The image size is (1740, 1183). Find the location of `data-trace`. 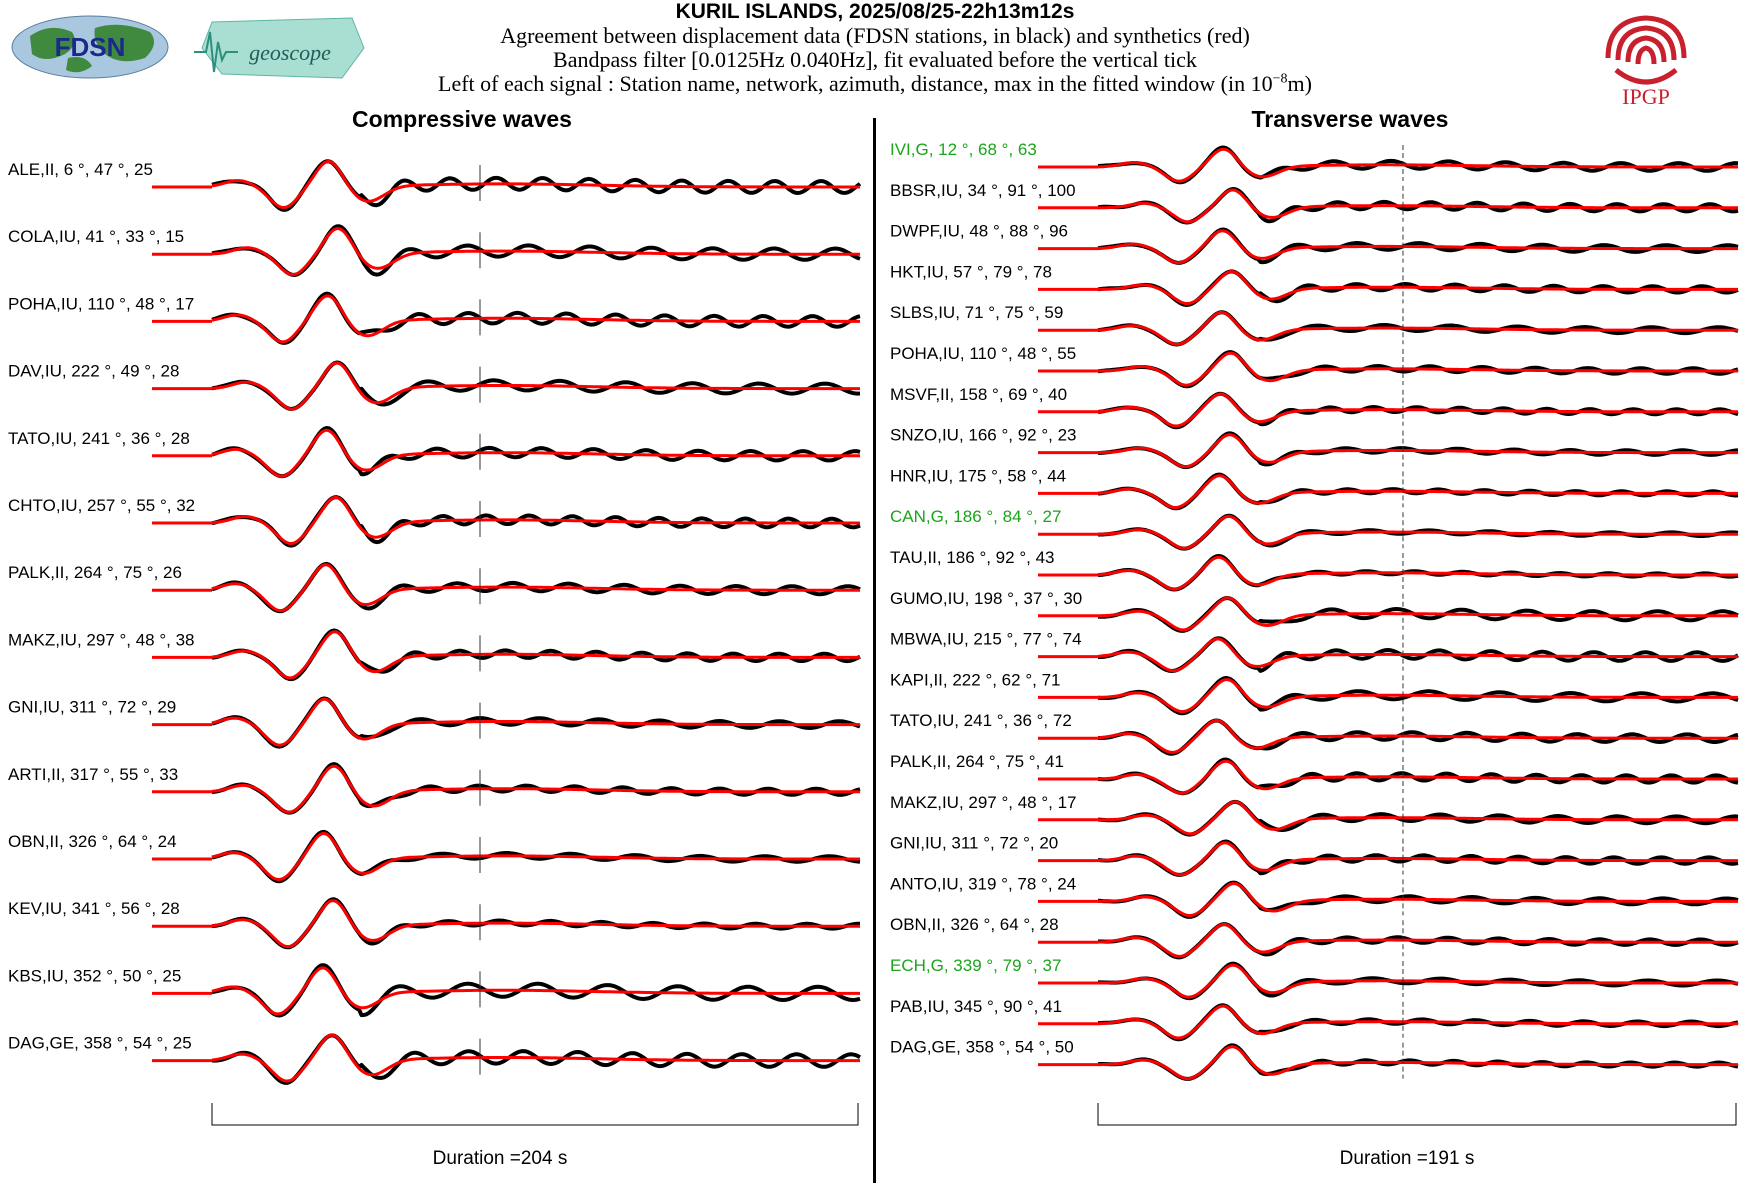

data-trace is located at coordinates (536, 990).